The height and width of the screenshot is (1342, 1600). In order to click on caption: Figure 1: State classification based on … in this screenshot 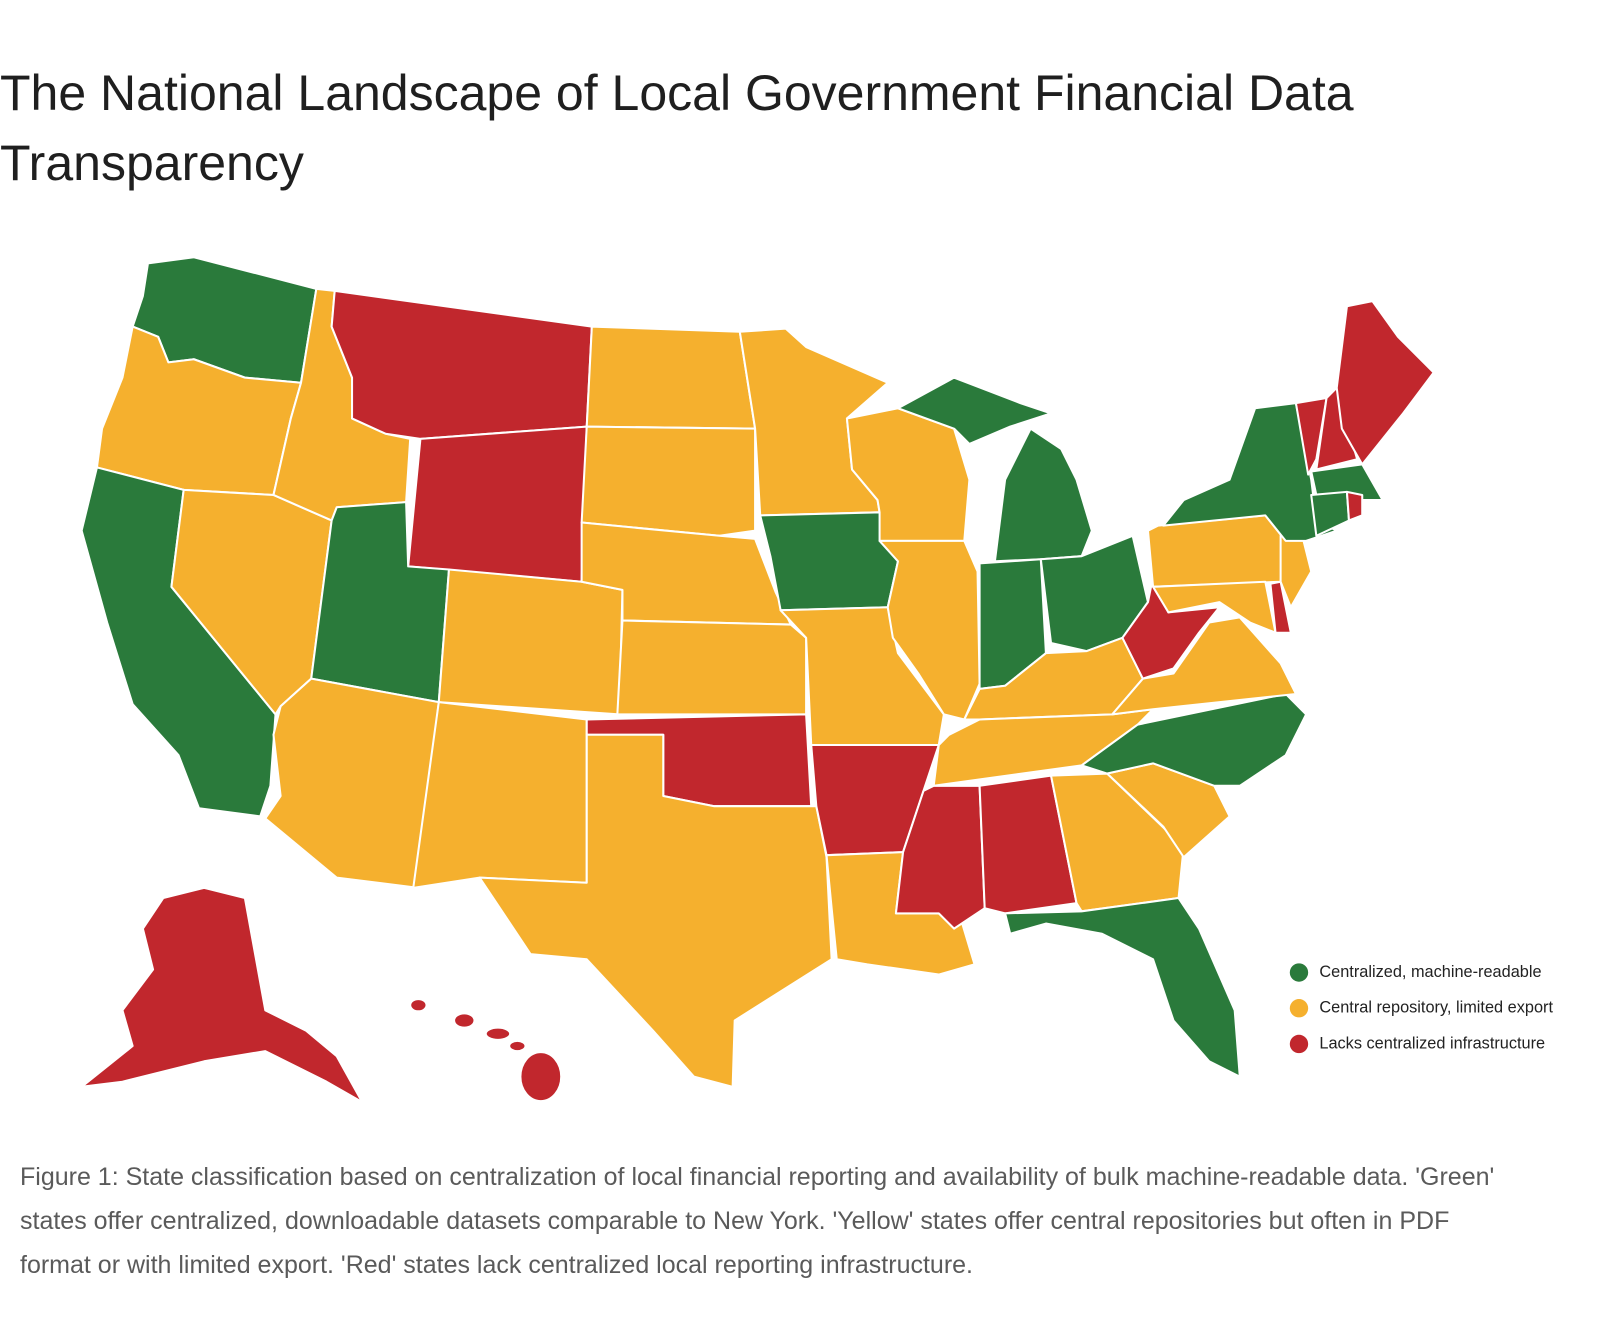, I will do `click(757, 1221)`.